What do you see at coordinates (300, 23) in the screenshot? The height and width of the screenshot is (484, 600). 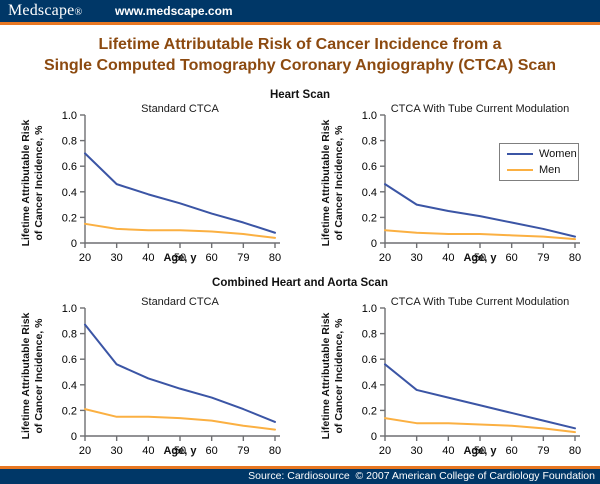 I see `orange-rule-top` at bounding box center [300, 23].